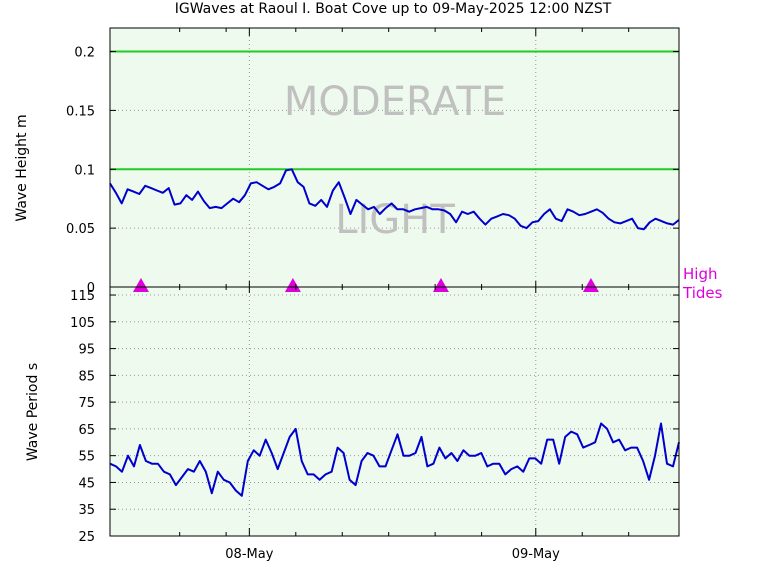  Describe the element at coordinates (91, 288) in the screenshot. I see `height-ytick-label-0: 0` at that location.